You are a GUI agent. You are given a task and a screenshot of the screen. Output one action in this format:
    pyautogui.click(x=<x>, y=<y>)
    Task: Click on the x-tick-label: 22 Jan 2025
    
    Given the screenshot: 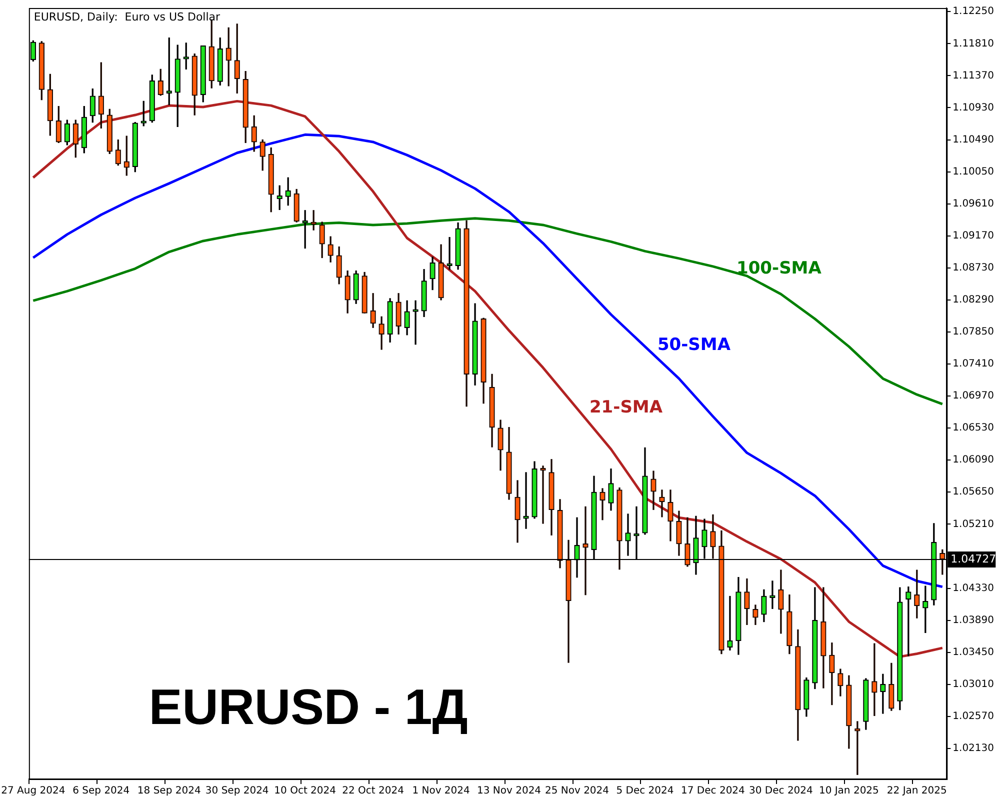 What is the action you would take?
    pyautogui.click(x=916, y=791)
    